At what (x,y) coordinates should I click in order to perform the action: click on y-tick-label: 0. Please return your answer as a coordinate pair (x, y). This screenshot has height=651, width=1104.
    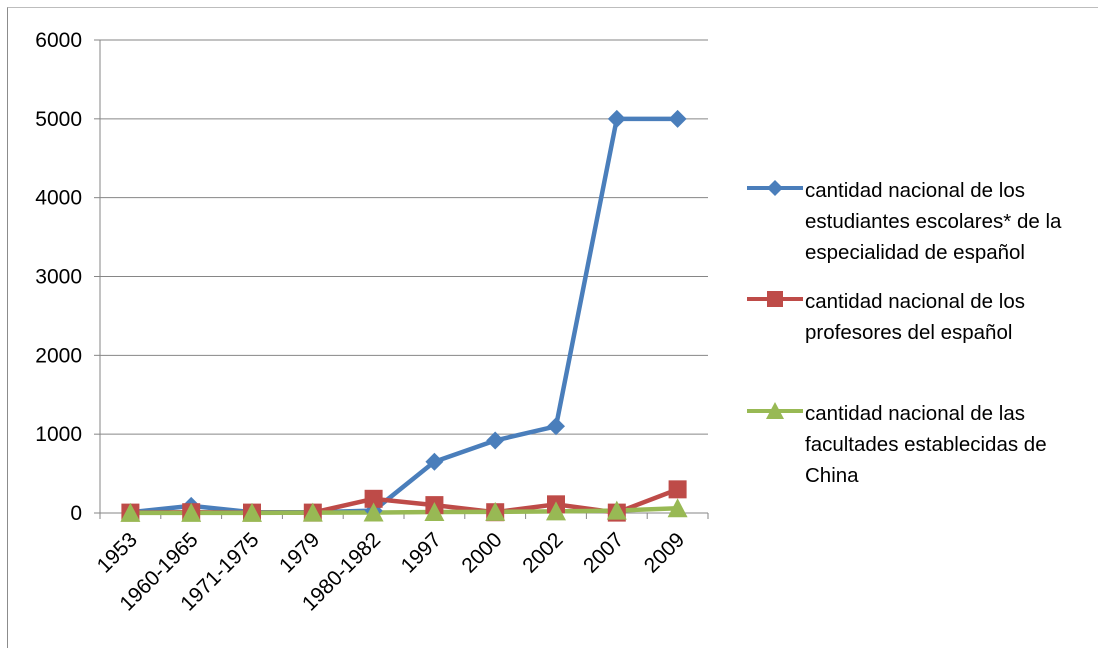
    Looking at the image, I should click on (76, 513).